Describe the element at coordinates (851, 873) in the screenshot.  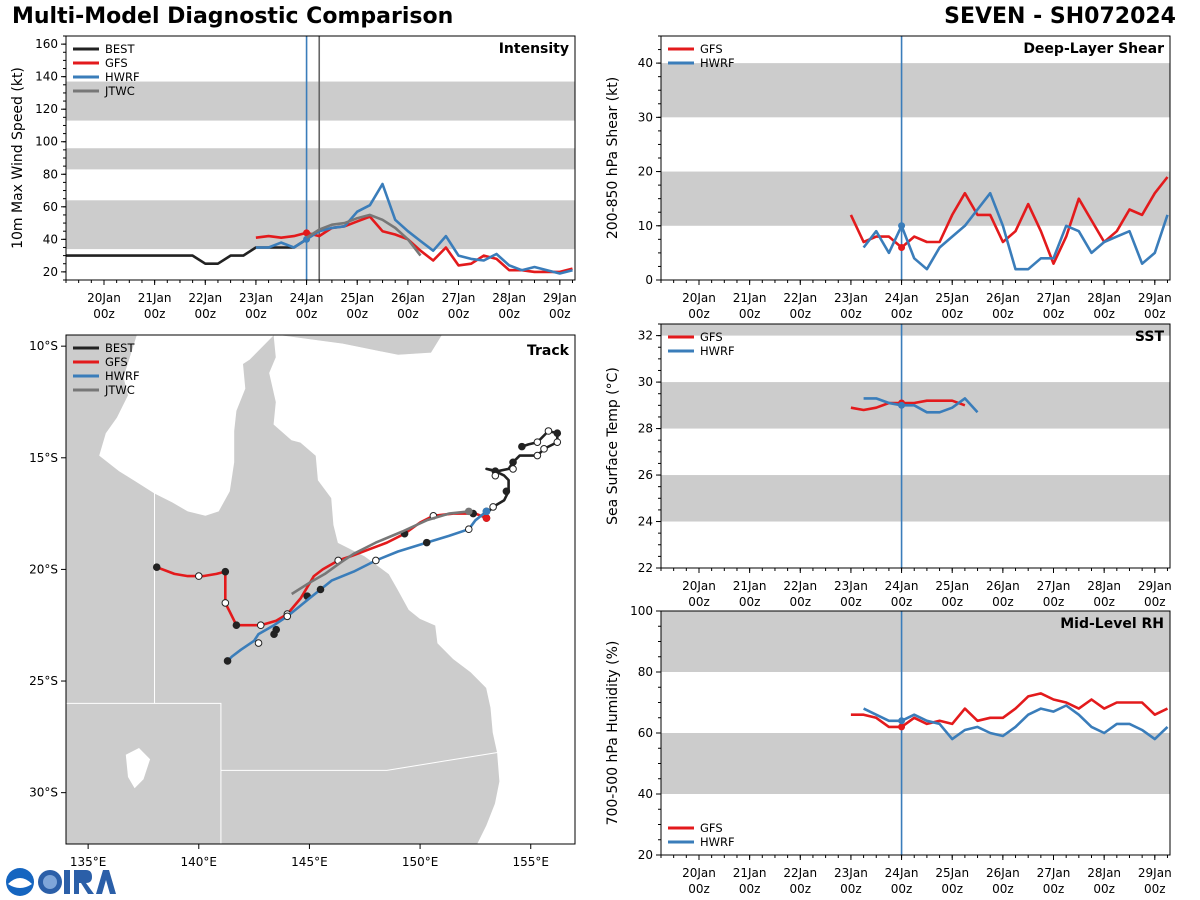
I see `rh-xtick-day: 23Jan` at that location.